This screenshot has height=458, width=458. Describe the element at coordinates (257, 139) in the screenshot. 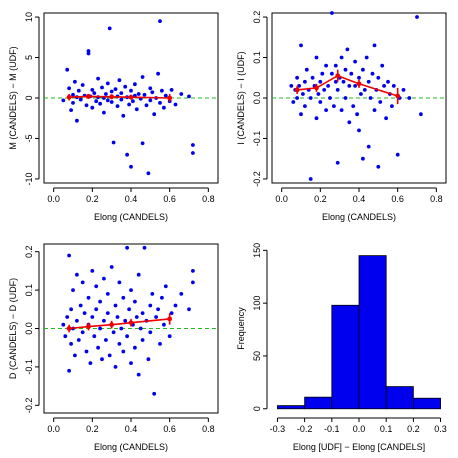

I see `y-tick-label: -0.1` at that location.